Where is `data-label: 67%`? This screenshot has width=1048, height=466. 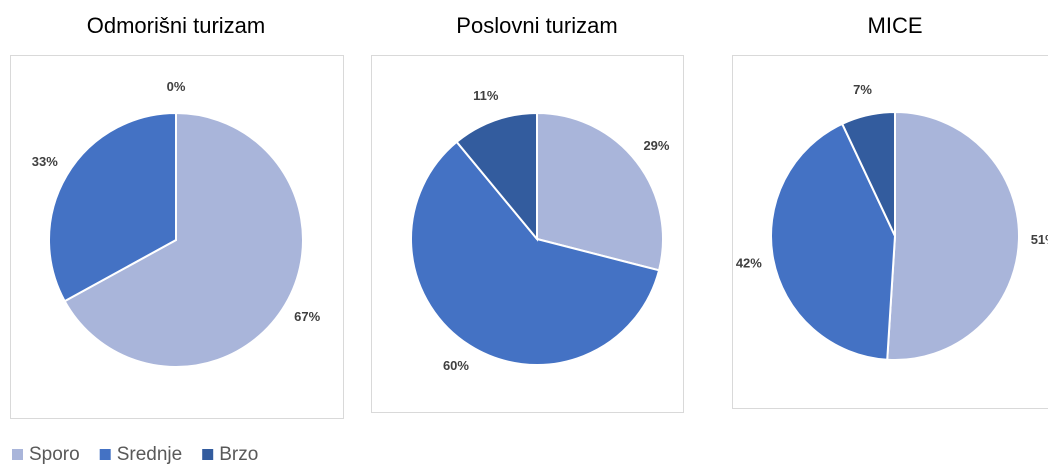 data-label: 67% is located at coordinates (307, 316).